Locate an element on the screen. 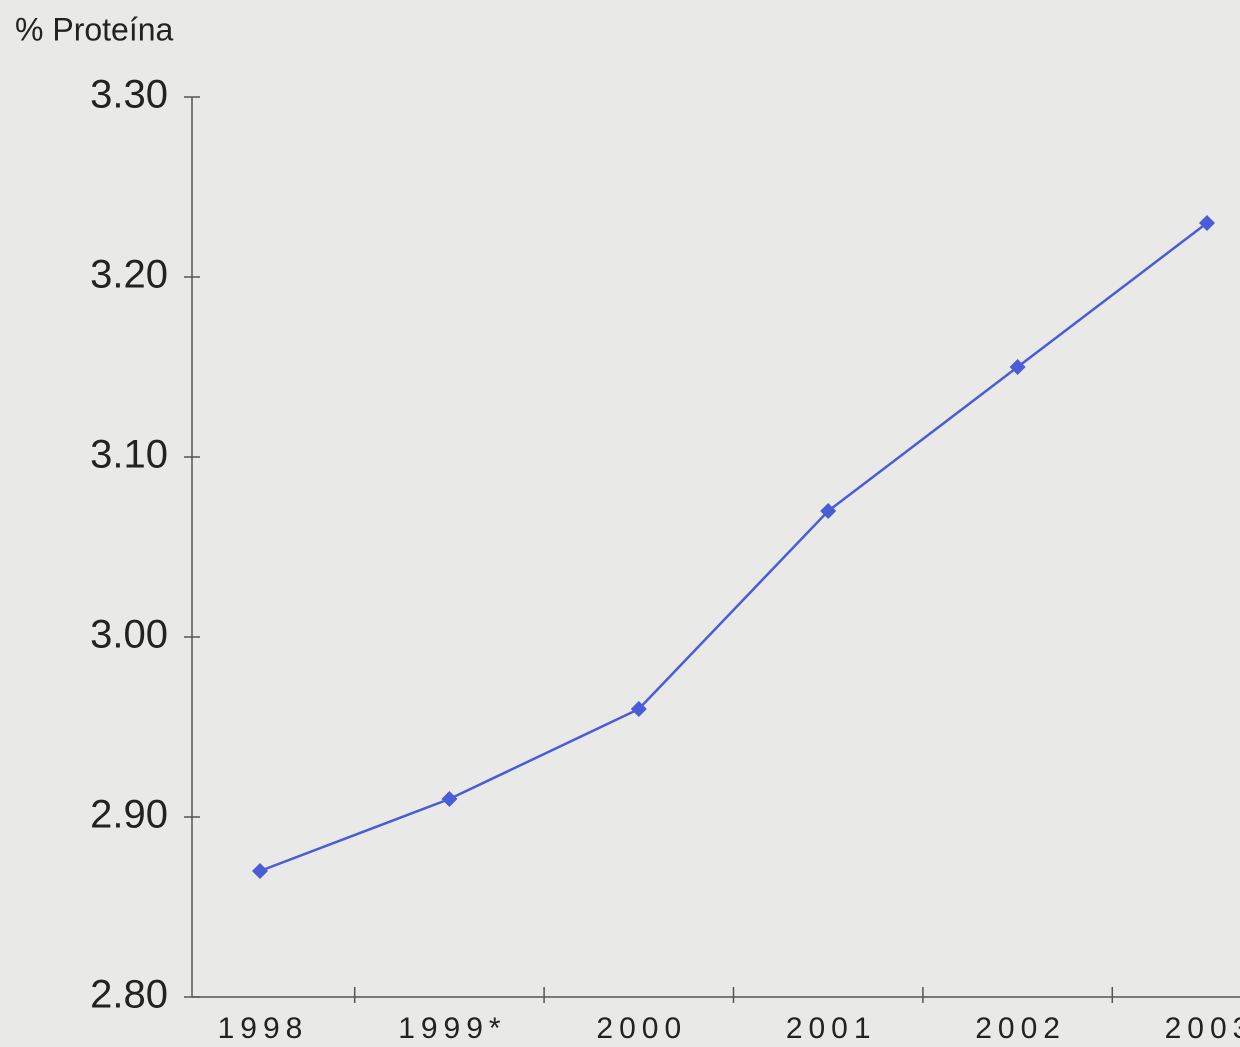  x-tick-label: 1999* is located at coordinates (452, 1028).